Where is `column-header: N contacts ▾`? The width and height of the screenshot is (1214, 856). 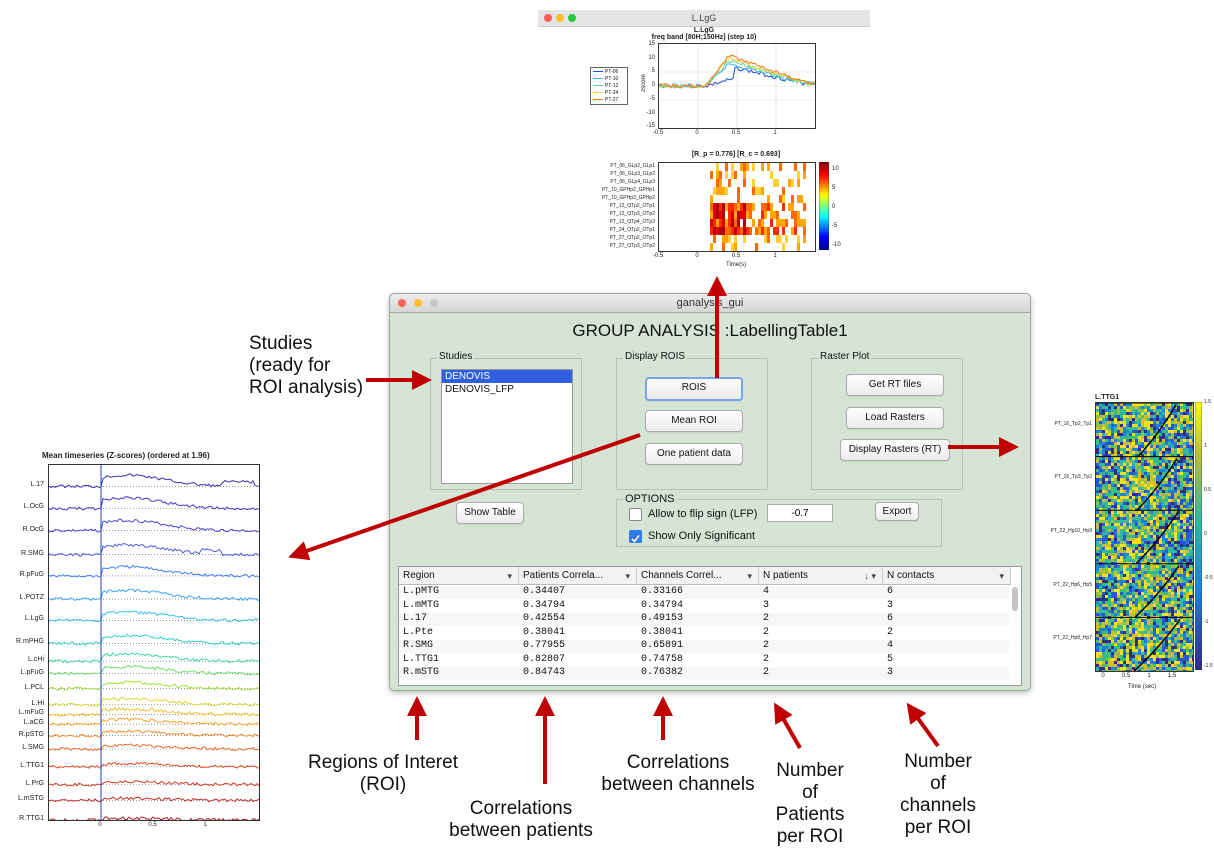 column-header: N contacts ▾ is located at coordinates (947, 576).